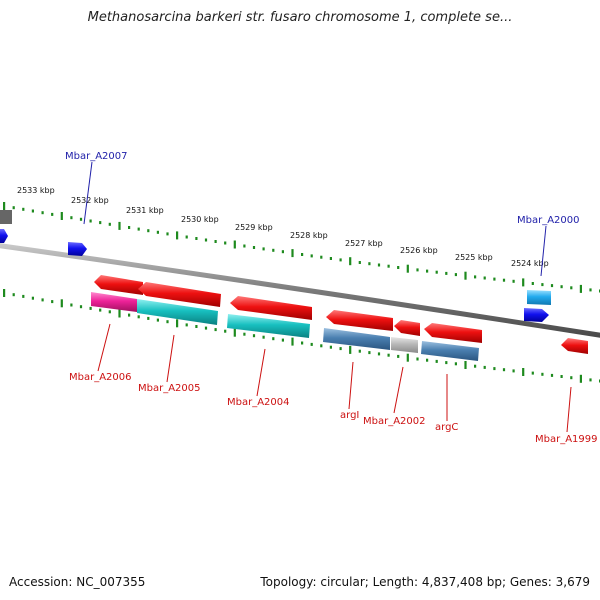 This screenshot has width=600, height=600. Describe the element at coordinates (77, 249) in the screenshot. I see `gene-mbar-a2007` at that location.